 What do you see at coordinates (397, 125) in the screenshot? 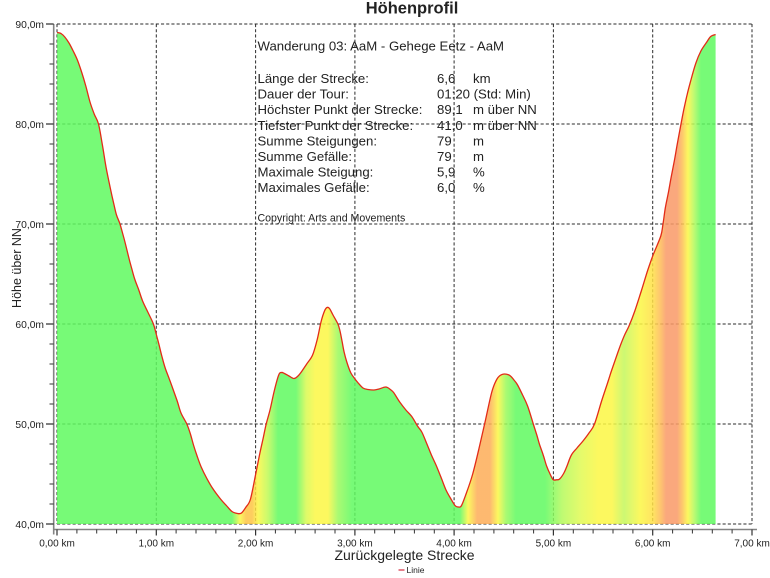
I see `svg-text:Tiefster Punkt der Strecke:41,: Tiefster Punkt der Strecke: 41,0 m über NN` at bounding box center [397, 125].